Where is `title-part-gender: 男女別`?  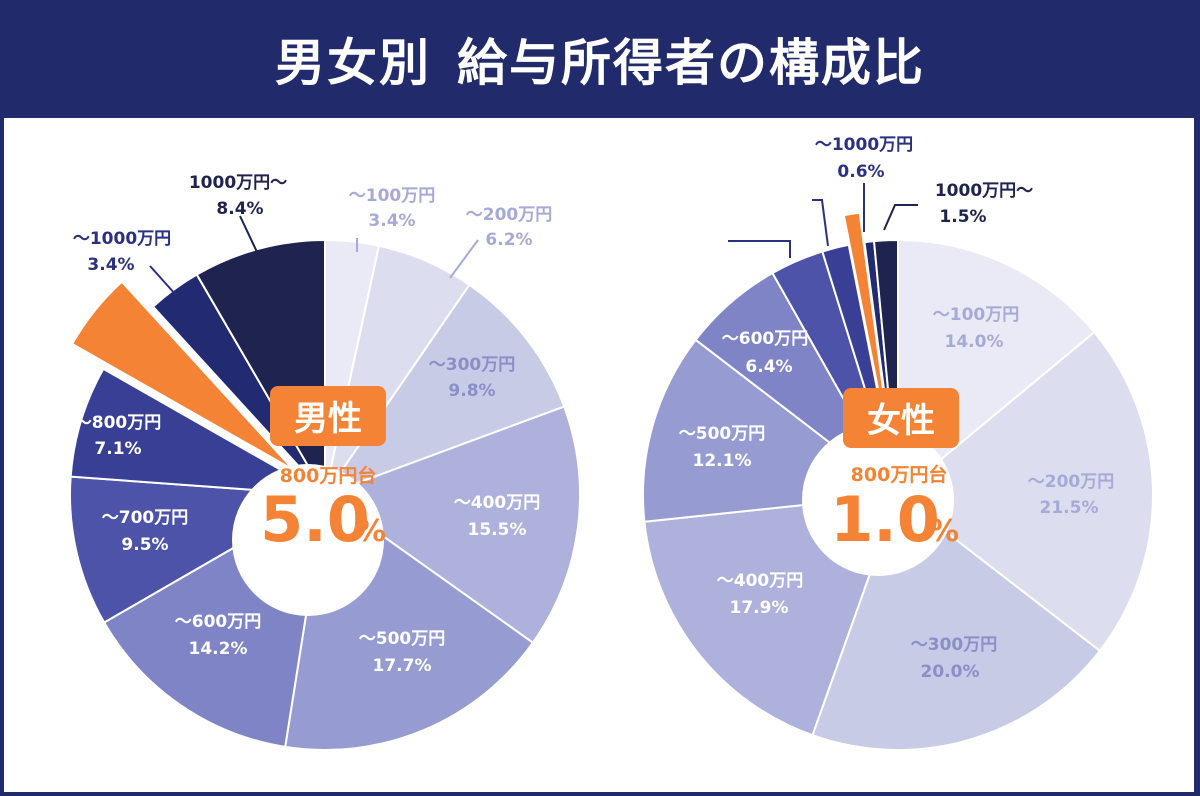
title-part-gender: 男女別 is located at coordinates (353, 63).